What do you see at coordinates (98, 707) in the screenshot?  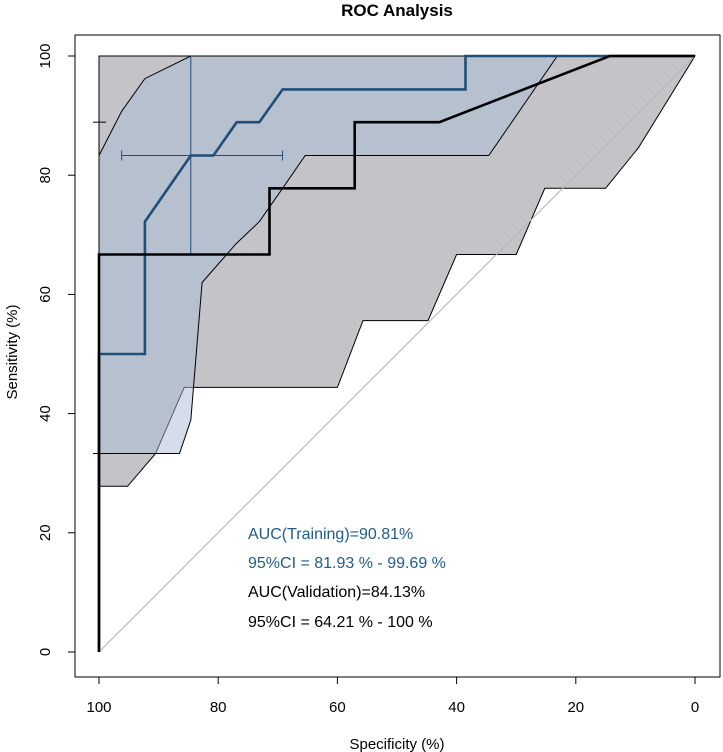 I see `x-tick-label-100: 100` at bounding box center [98, 707].